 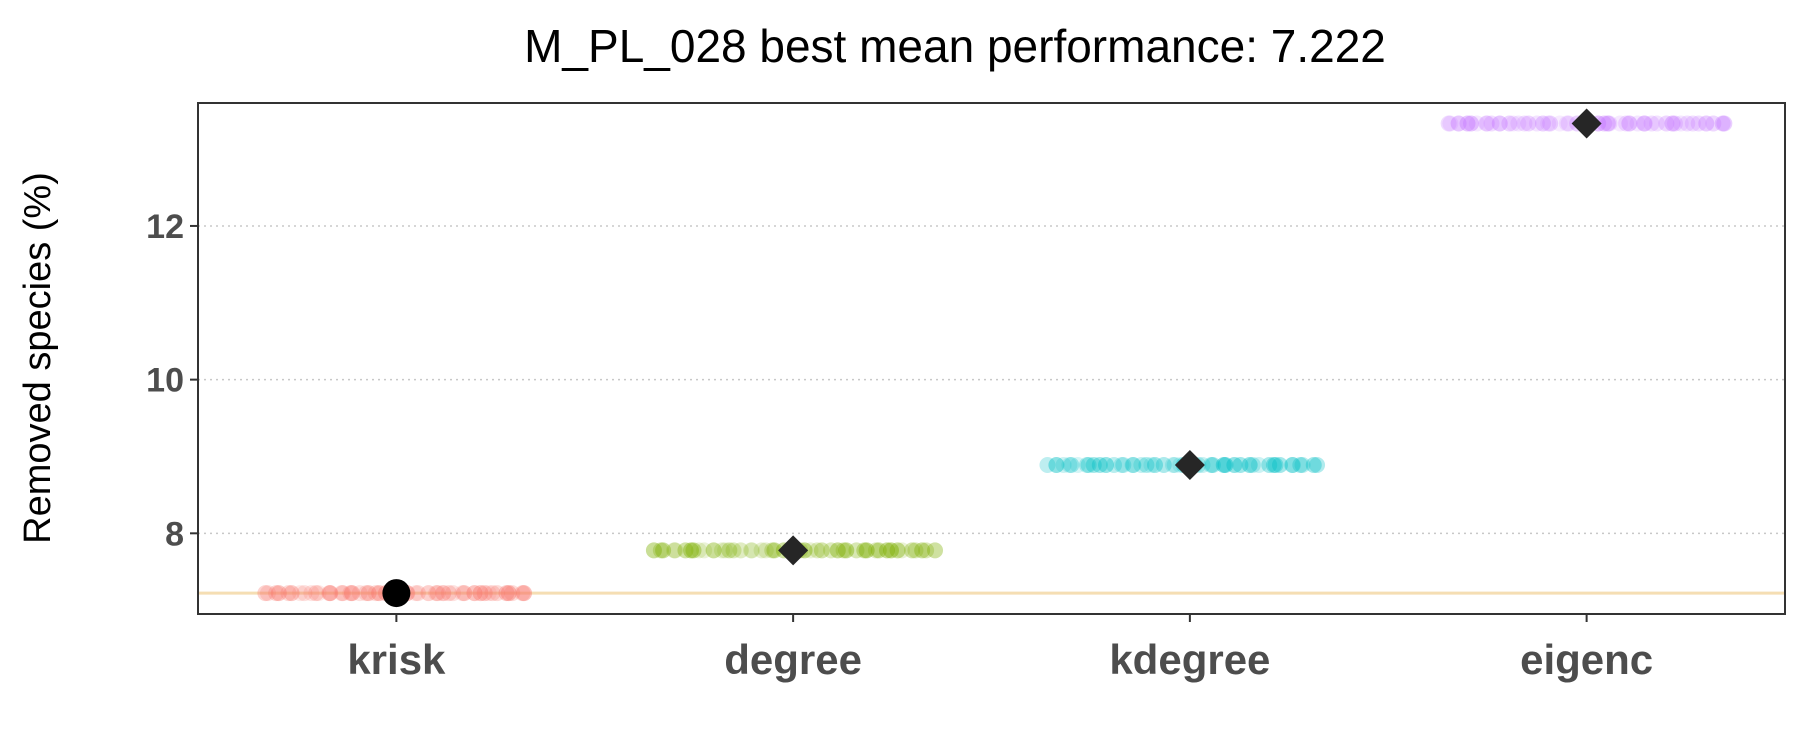 I want to click on y-tick-label: 10, so click(x=165, y=381).